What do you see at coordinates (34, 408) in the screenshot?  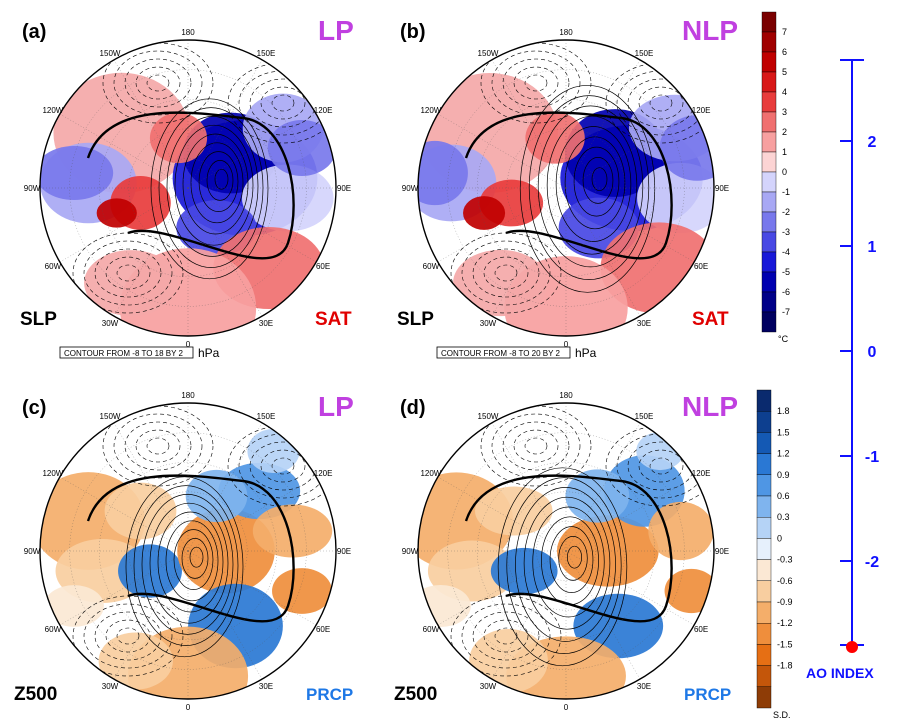 I see `panel-label: (c)` at bounding box center [34, 408].